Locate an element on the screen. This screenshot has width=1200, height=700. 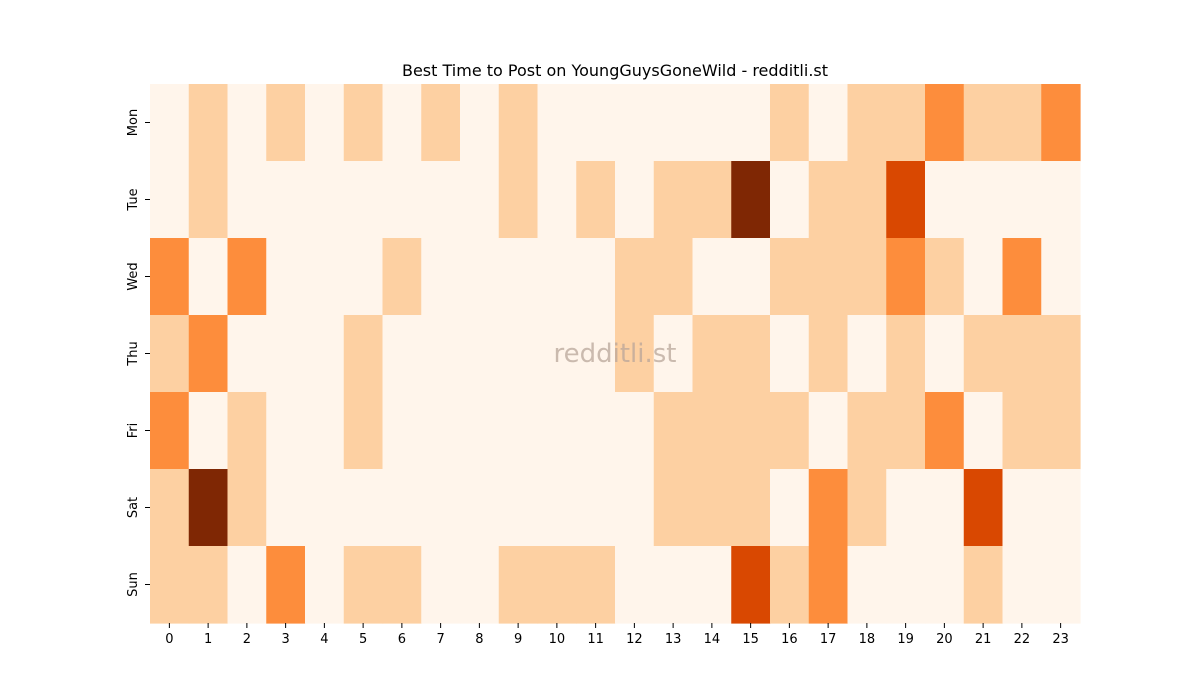
x-tick-label: 21 is located at coordinates (983, 639).